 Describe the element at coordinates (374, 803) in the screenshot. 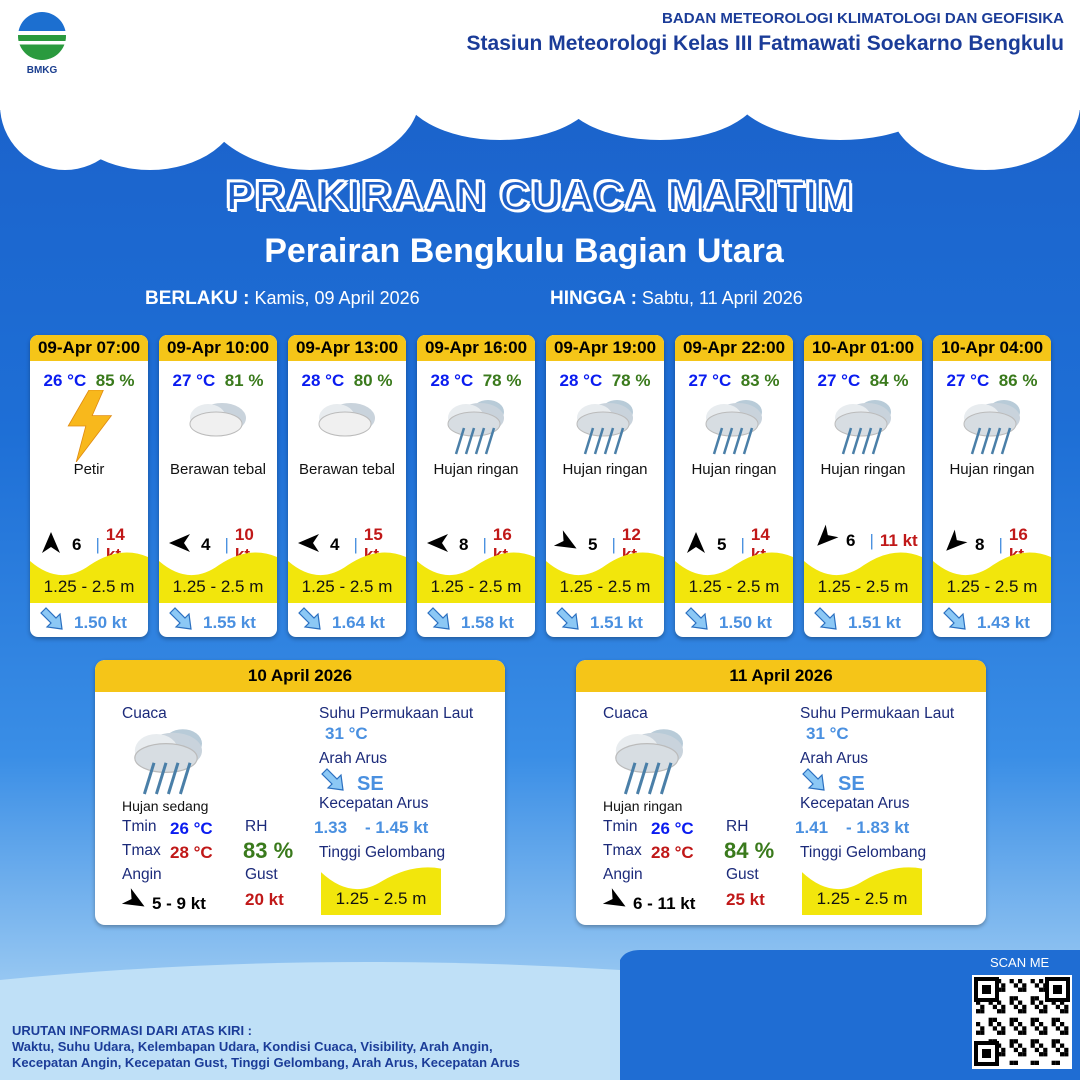

I see `current-speed-label: Kecepatan Arus` at that location.